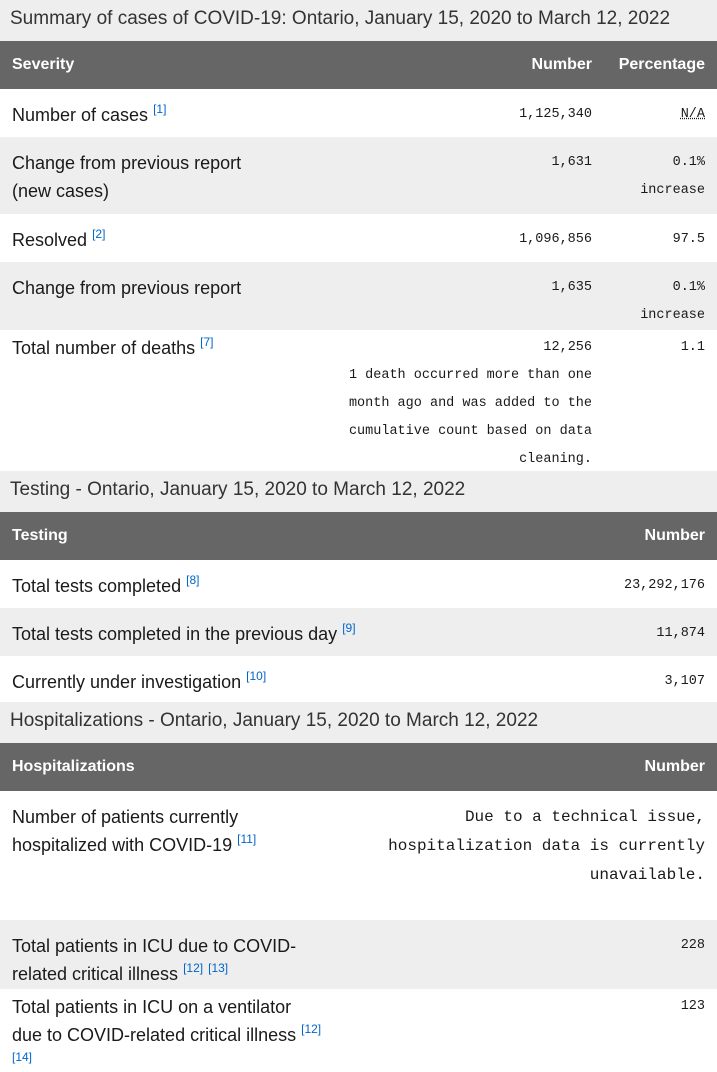 This screenshot has height=1072, width=717. What do you see at coordinates (555, 239) in the screenshot?
I see `row-number: 1,096,856` at bounding box center [555, 239].